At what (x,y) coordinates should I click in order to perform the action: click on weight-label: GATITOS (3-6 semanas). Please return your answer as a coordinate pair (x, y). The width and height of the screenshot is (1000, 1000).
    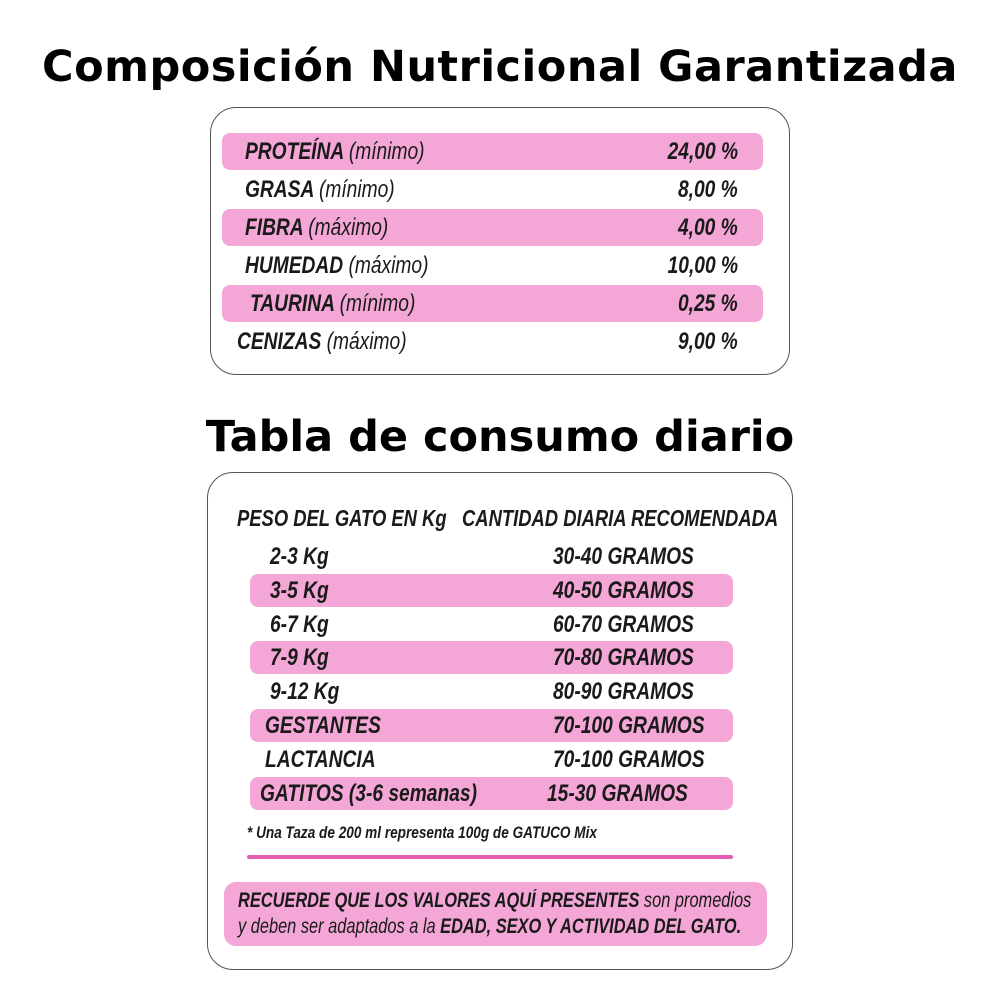
    Looking at the image, I should click on (368, 793).